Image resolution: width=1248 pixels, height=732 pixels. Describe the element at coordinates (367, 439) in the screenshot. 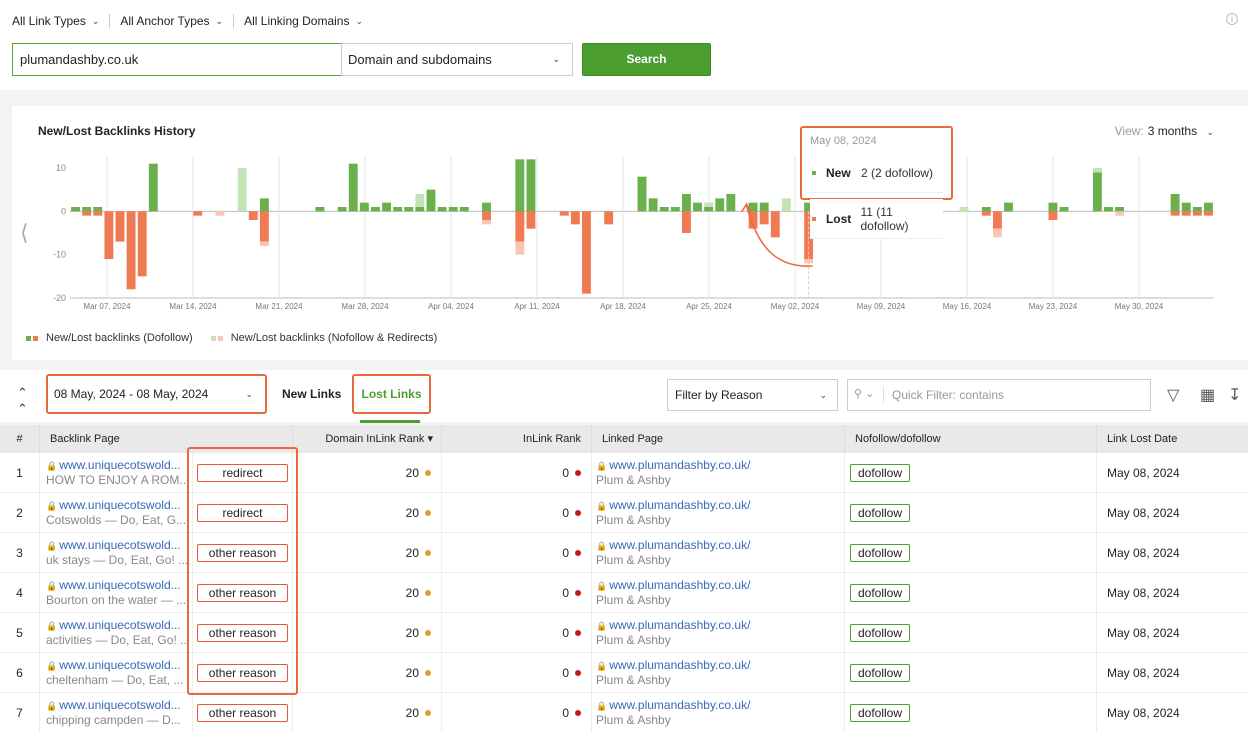

I see `header-domain-rank: Domain InLink Rank ▾` at that location.